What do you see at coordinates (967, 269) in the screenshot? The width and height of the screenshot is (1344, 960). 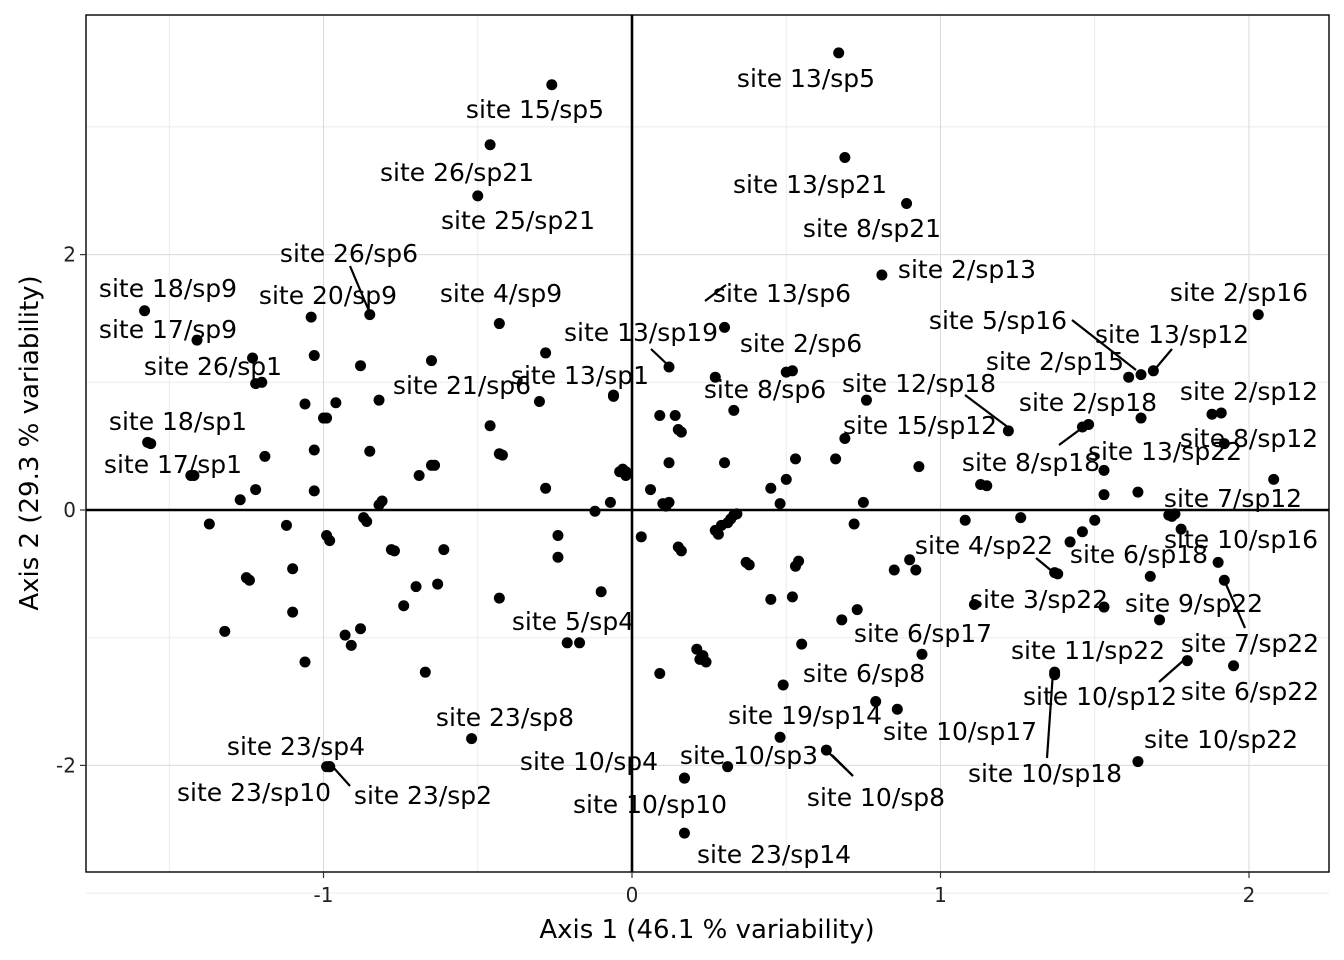 I see `point-label: site 2/sp13` at bounding box center [967, 269].